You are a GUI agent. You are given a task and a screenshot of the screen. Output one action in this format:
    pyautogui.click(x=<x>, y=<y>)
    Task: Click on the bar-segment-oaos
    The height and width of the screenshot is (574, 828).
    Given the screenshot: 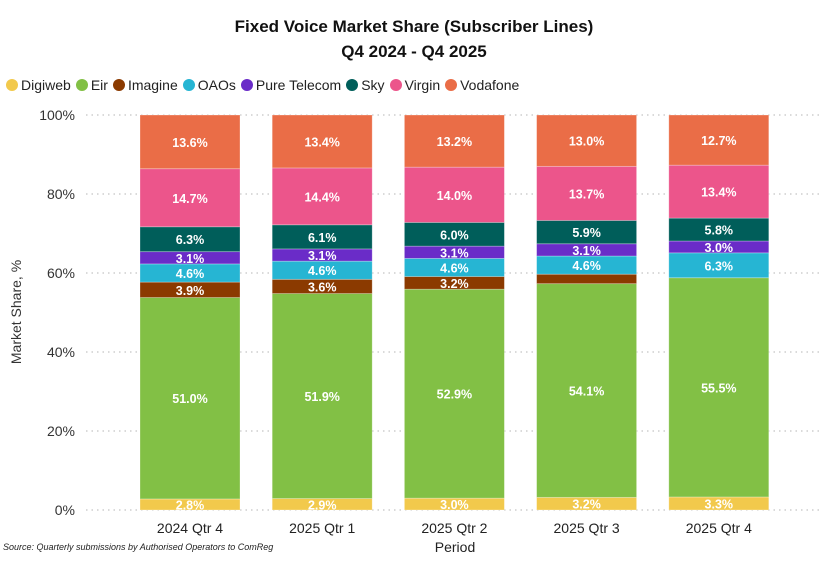 What is the action you would take?
    pyautogui.click(x=719, y=265)
    